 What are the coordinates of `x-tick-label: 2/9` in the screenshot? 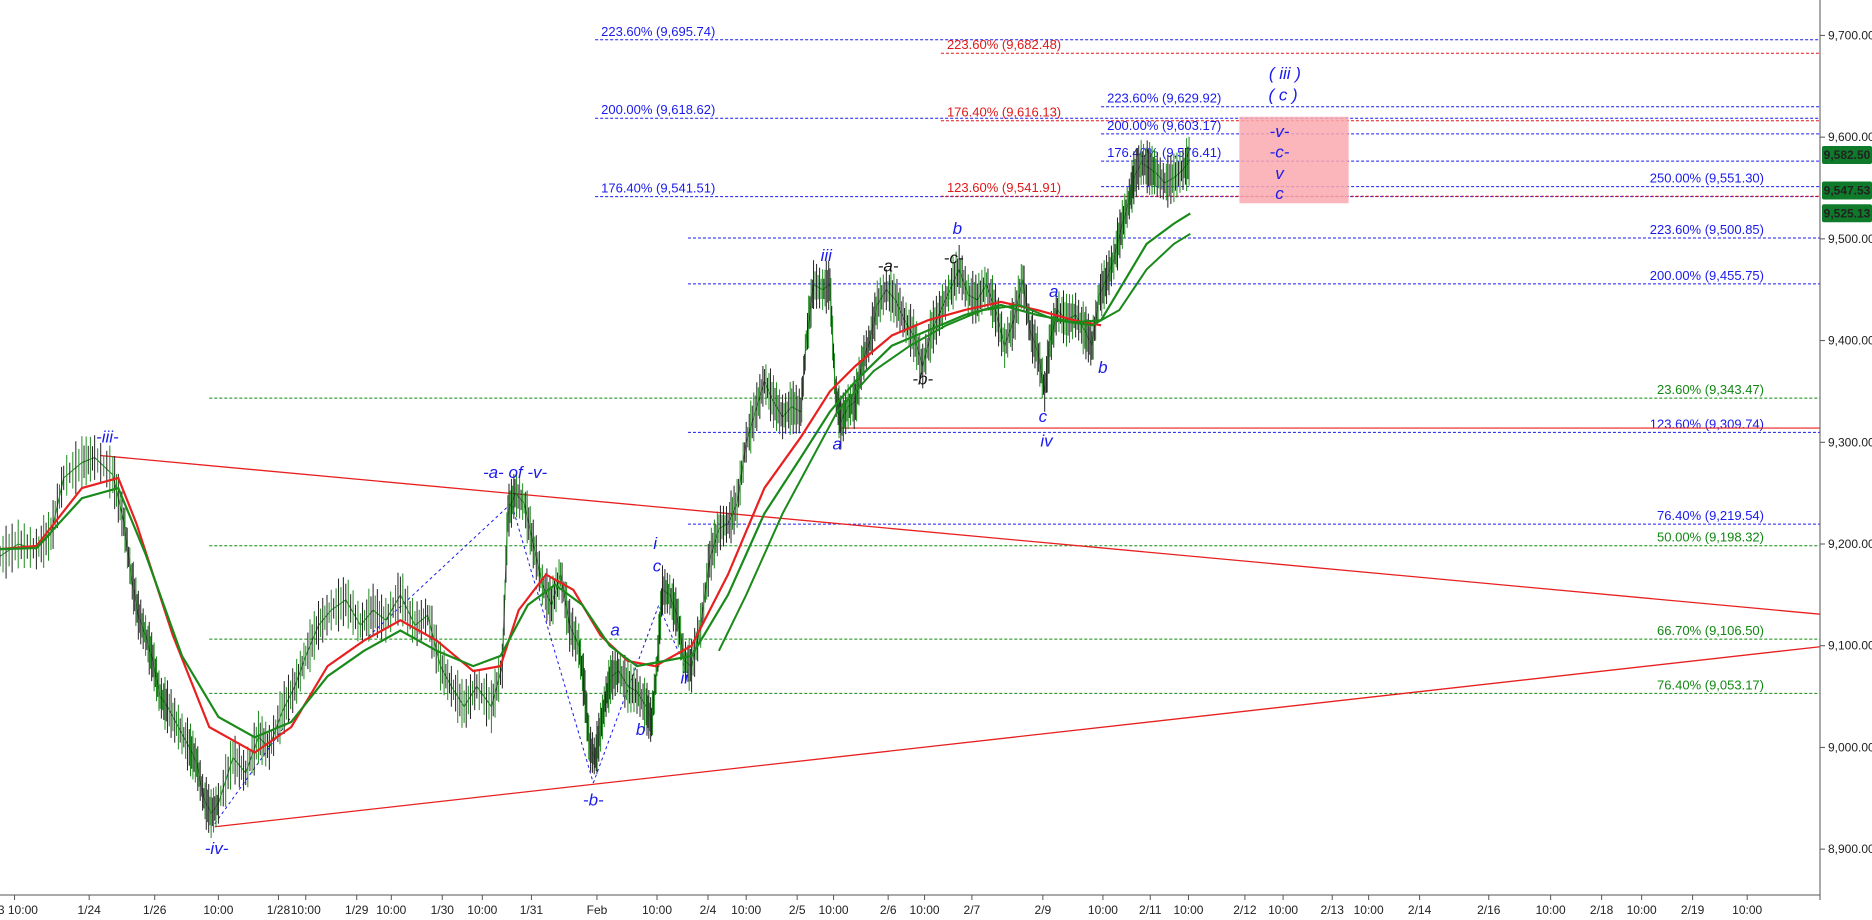 It's located at (1043, 910).